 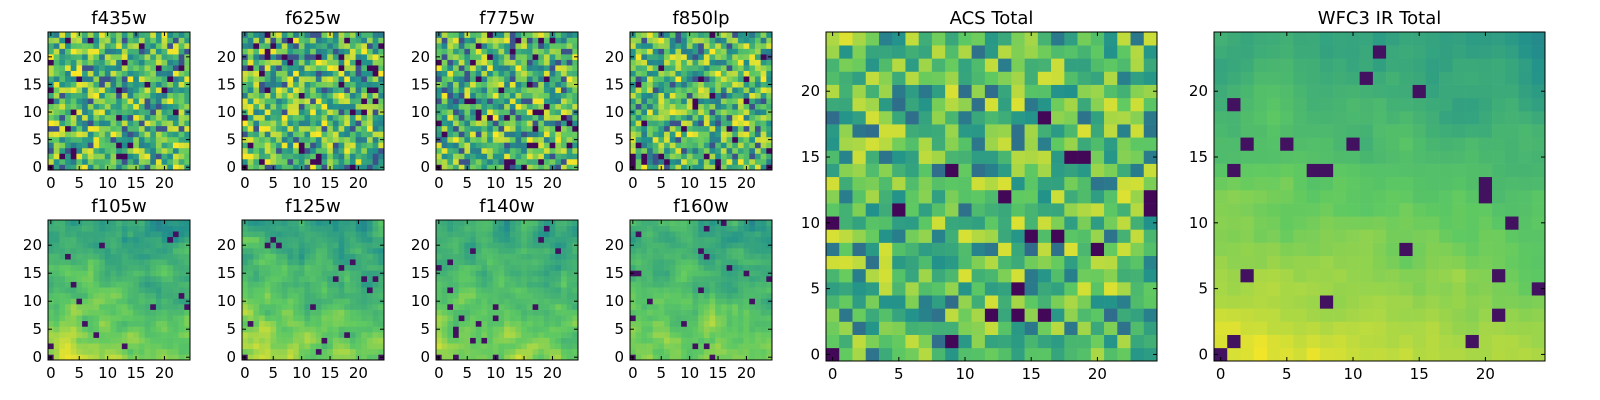 What do you see at coordinates (425, 167) in the screenshot?
I see `y-tick-label: 0` at bounding box center [425, 167].